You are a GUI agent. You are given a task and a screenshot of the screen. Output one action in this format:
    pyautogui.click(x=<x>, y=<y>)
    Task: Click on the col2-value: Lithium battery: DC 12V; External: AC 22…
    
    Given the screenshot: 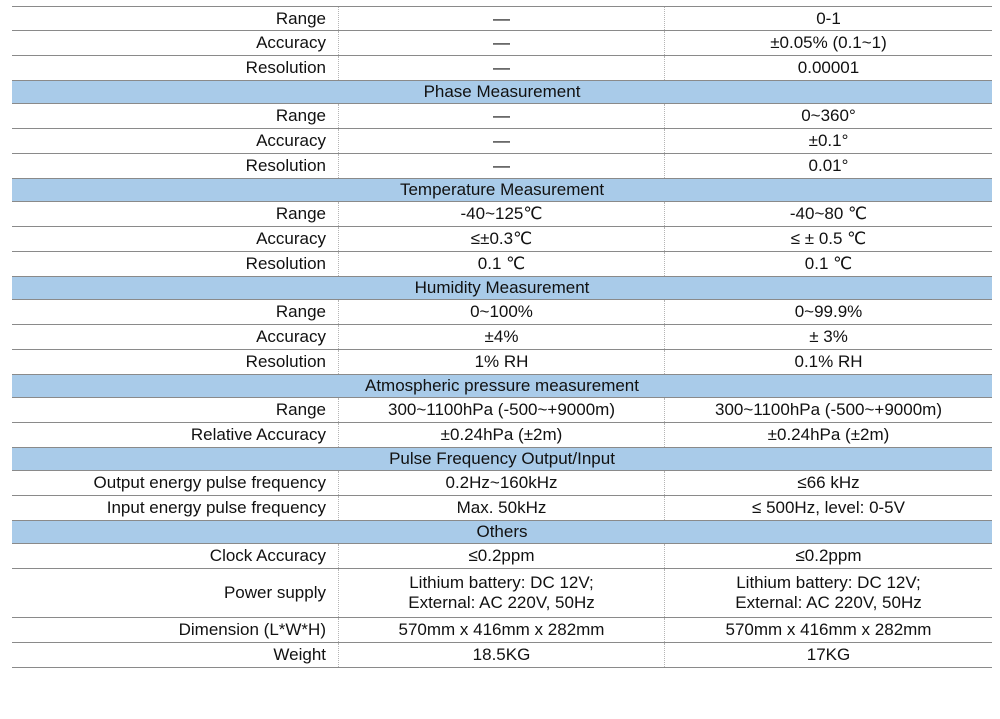 What is the action you would take?
    pyautogui.click(x=828, y=592)
    